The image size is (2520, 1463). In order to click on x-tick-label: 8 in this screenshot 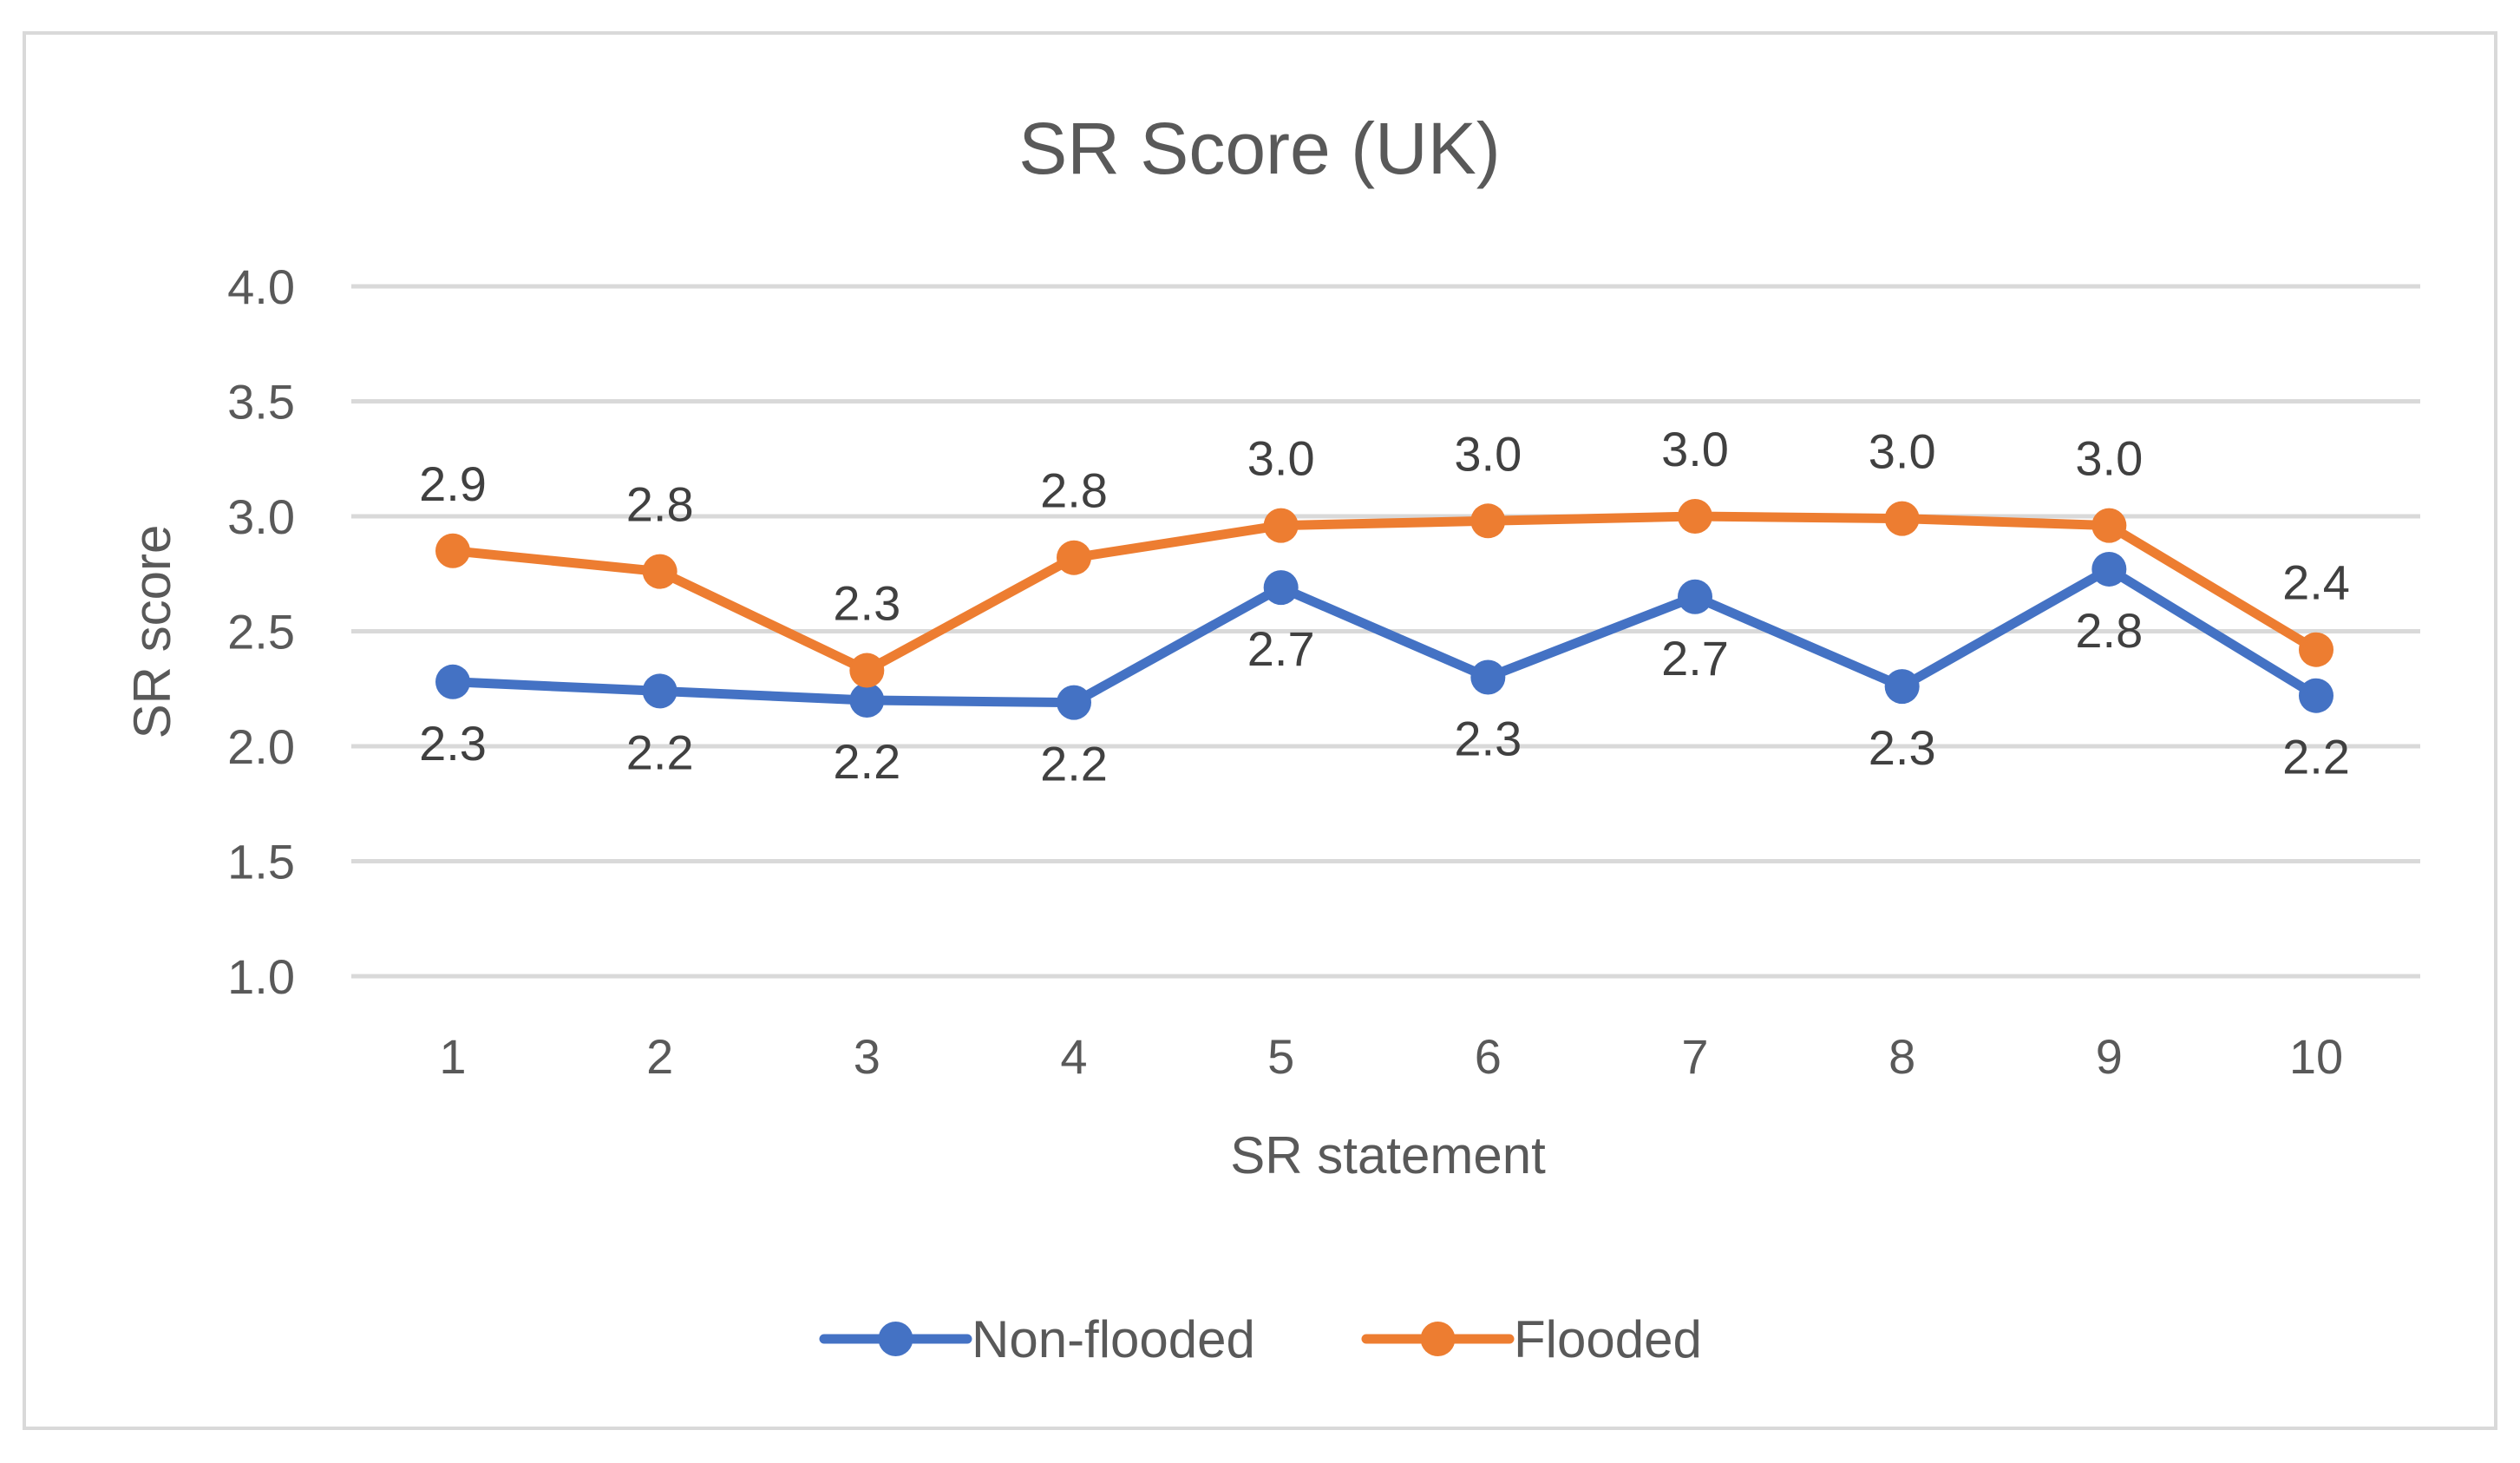, I will do `click(1901, 1056)`.